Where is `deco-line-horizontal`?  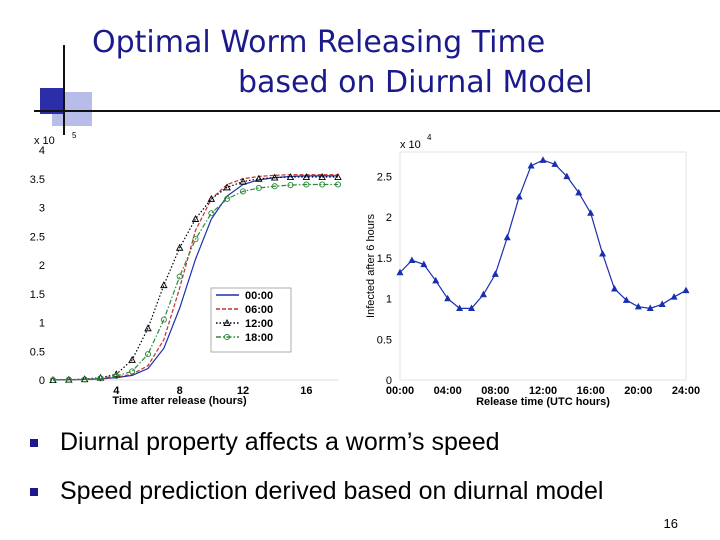
deco-line-horizontal is located at coordinates (377, 111).